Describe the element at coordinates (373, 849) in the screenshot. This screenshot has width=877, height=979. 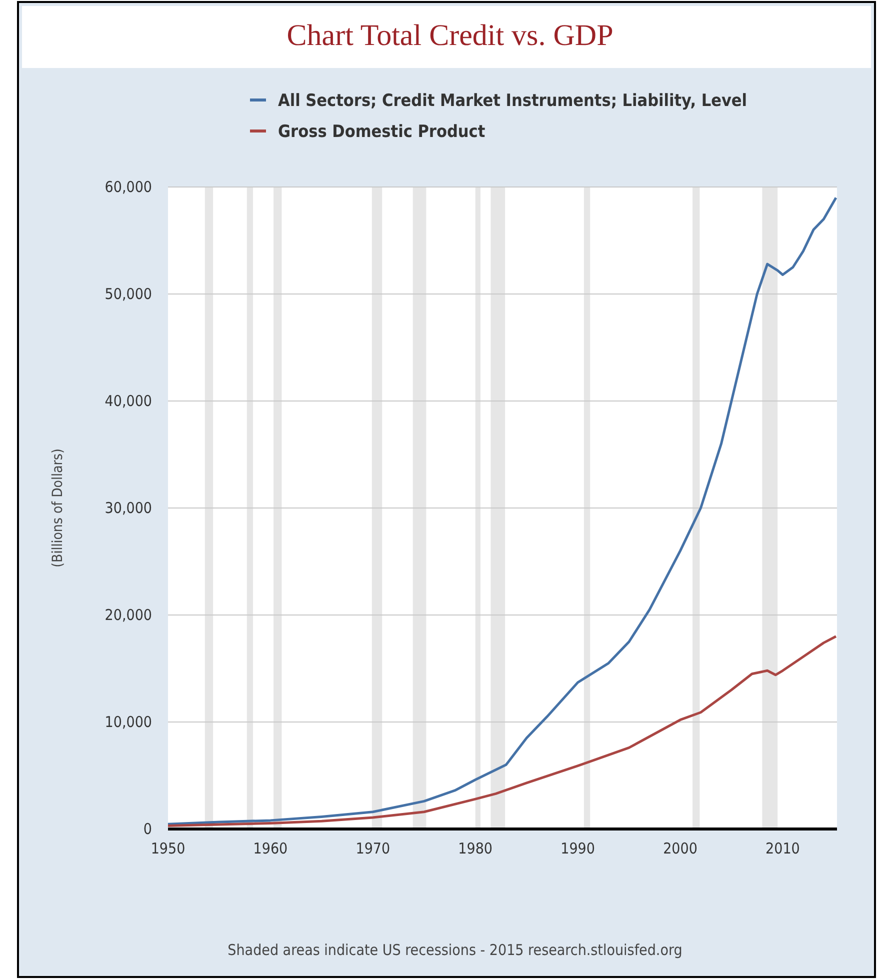
I see `x-tick-label: 1970` at that location.